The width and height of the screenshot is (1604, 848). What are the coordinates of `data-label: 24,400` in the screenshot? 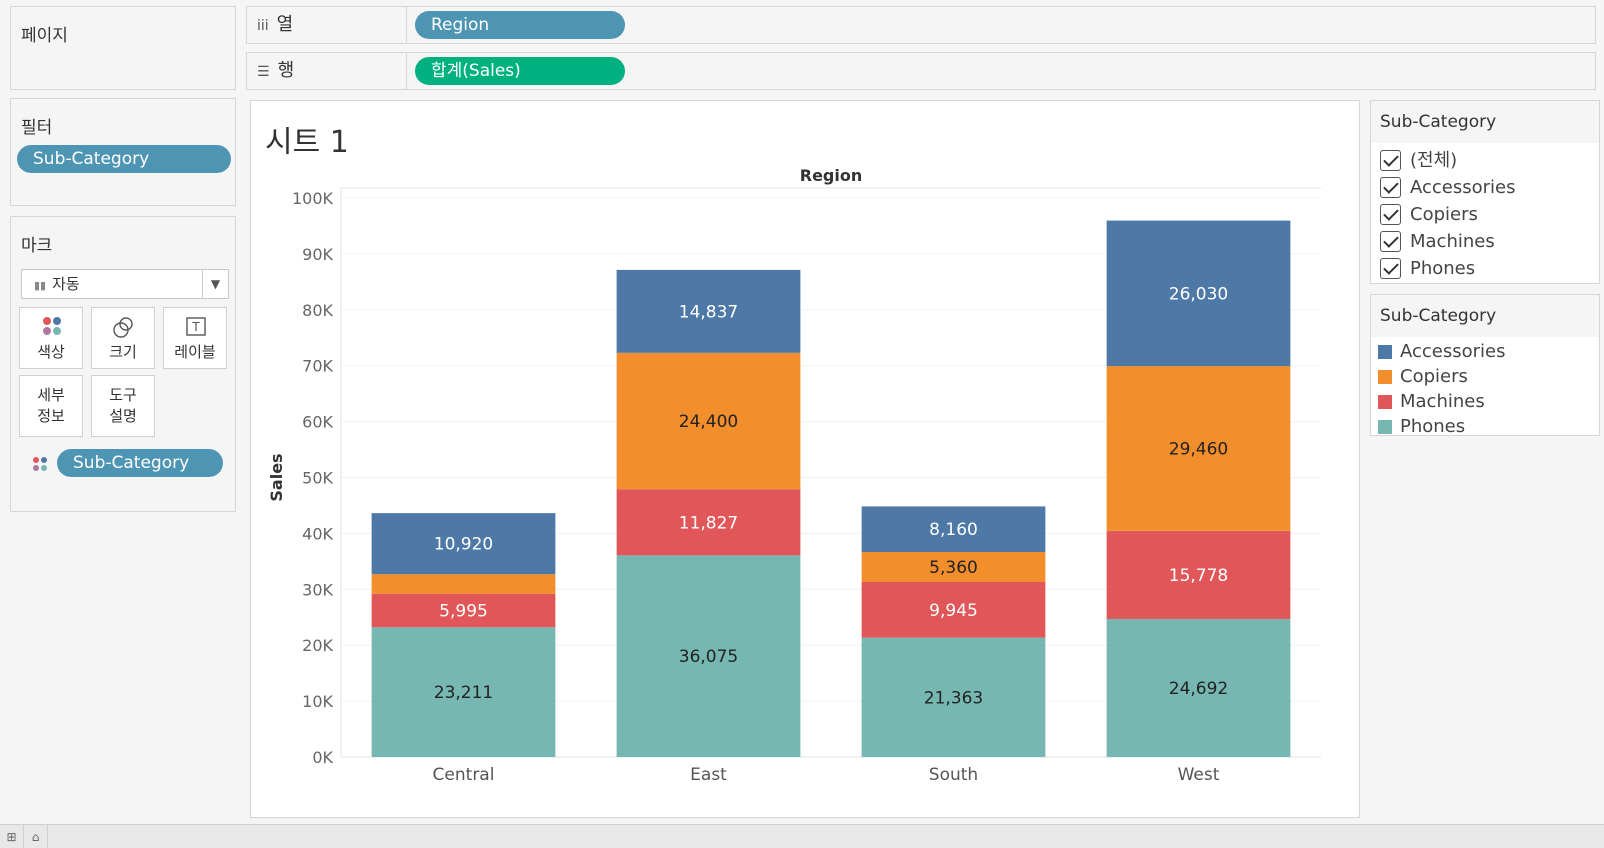 It's located at (708, 422).